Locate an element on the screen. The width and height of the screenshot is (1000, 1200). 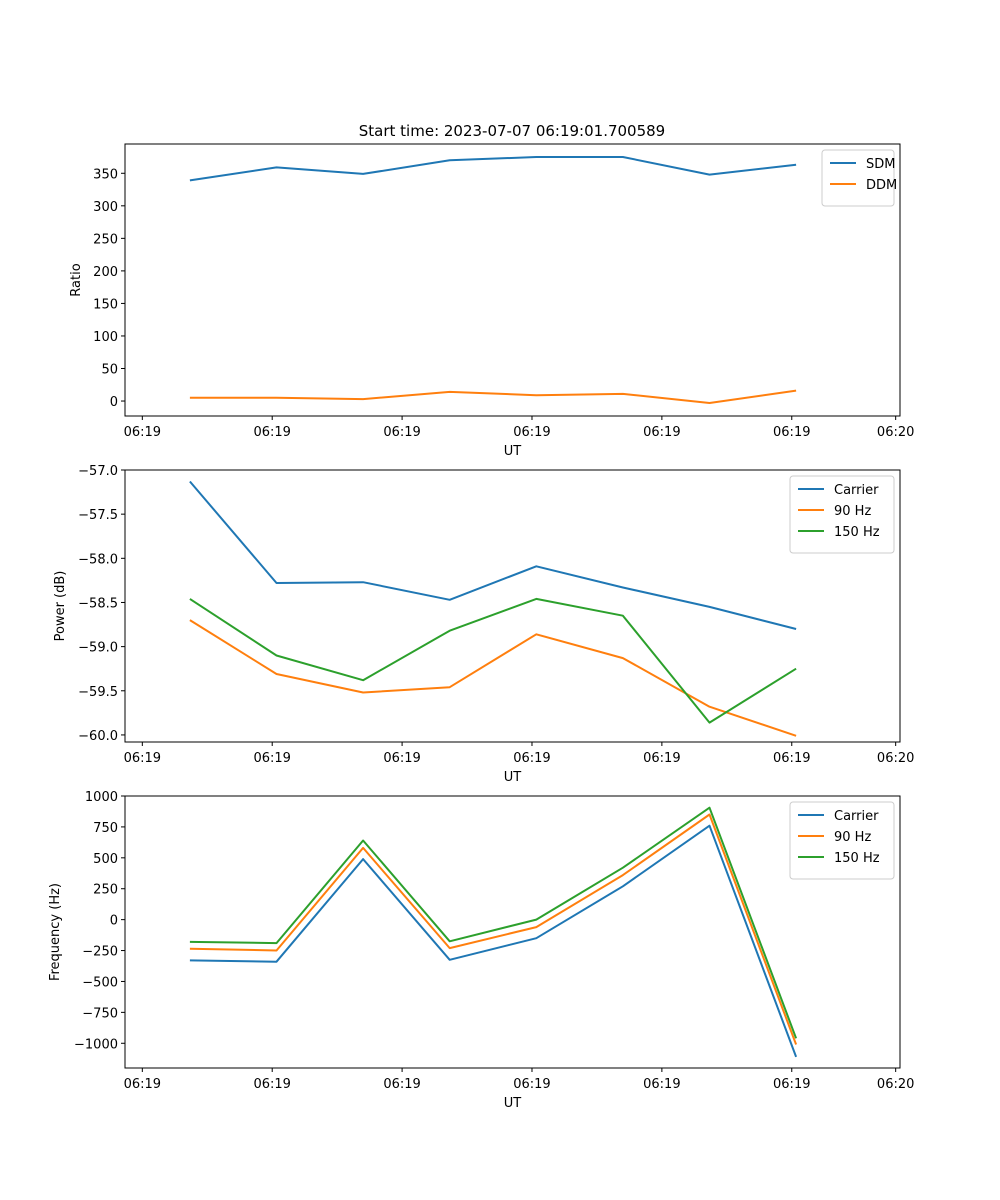
y-tick-label: 200 is located at coordinates (105, 272).